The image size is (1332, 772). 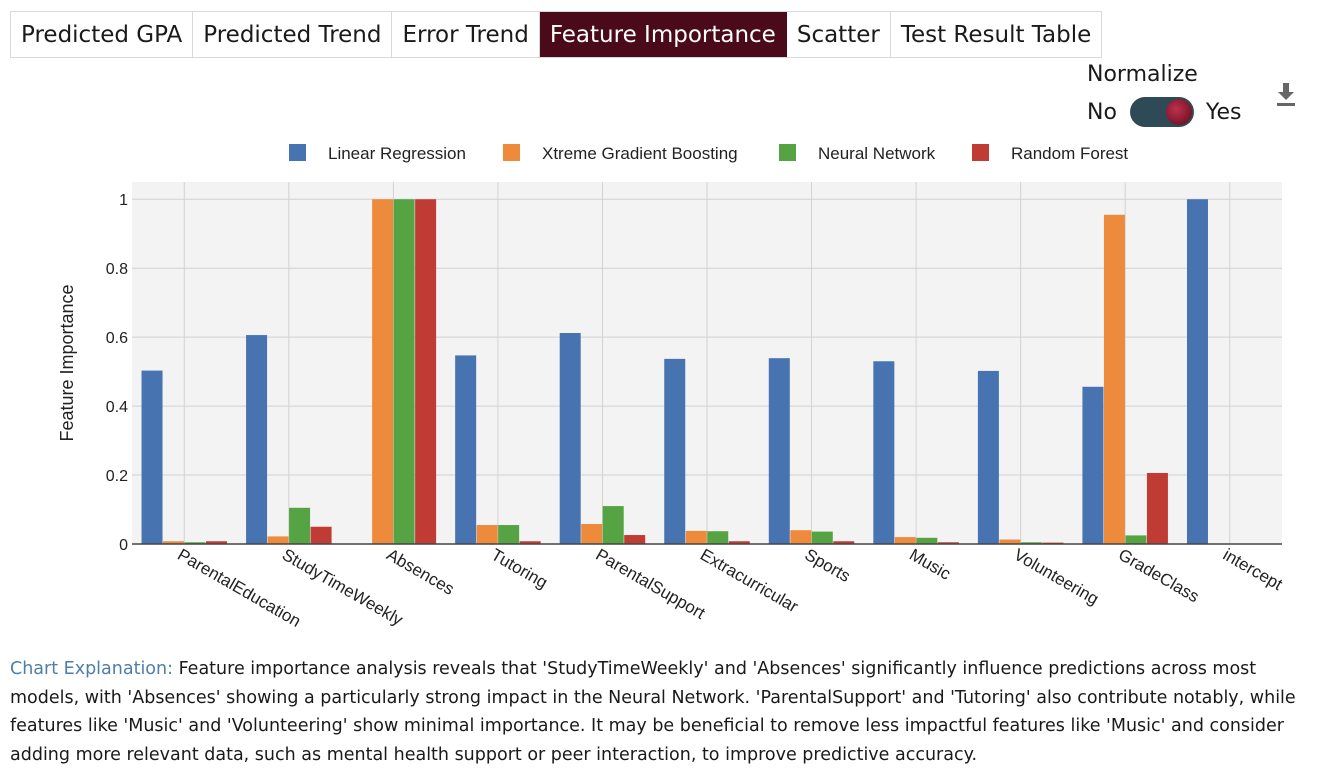 I want to click on y-tick-label: 0.2, so click(x=117, y=476).